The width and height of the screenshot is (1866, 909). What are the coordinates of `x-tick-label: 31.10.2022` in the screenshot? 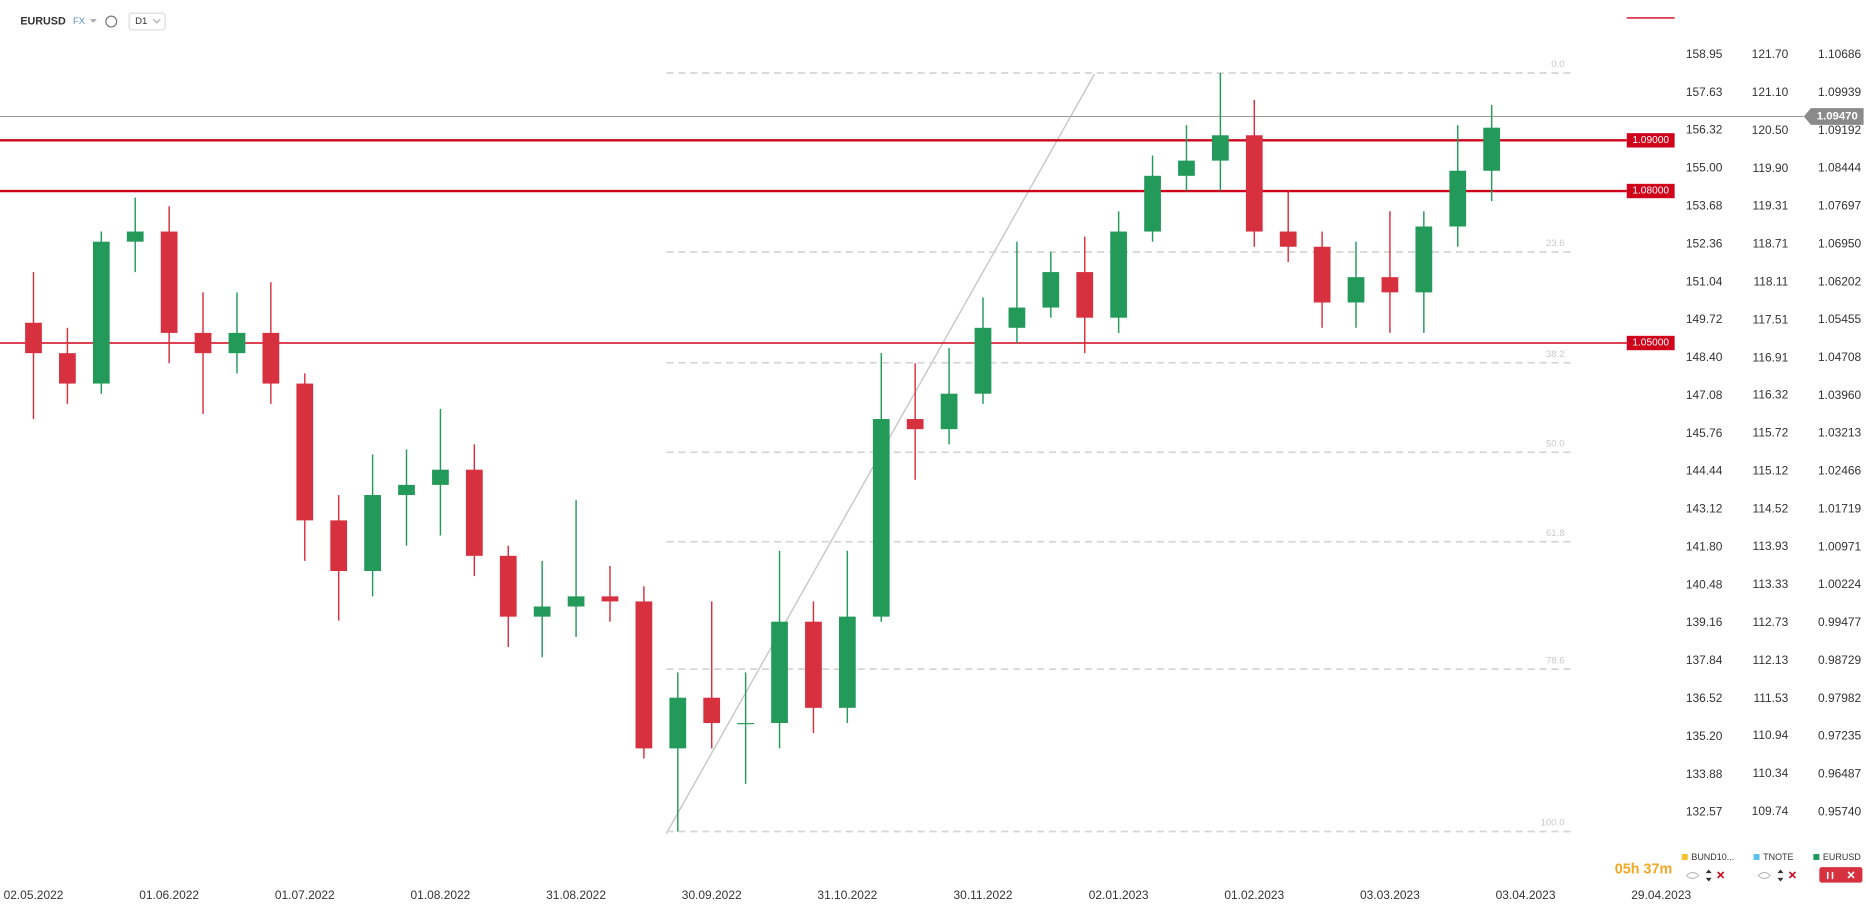 It's located at (847, 895).